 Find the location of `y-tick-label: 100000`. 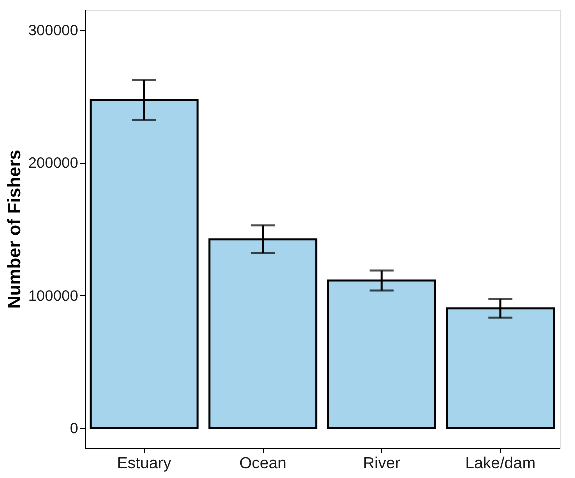

y-tick-label: 100000 is located at coordinates (53, 296).